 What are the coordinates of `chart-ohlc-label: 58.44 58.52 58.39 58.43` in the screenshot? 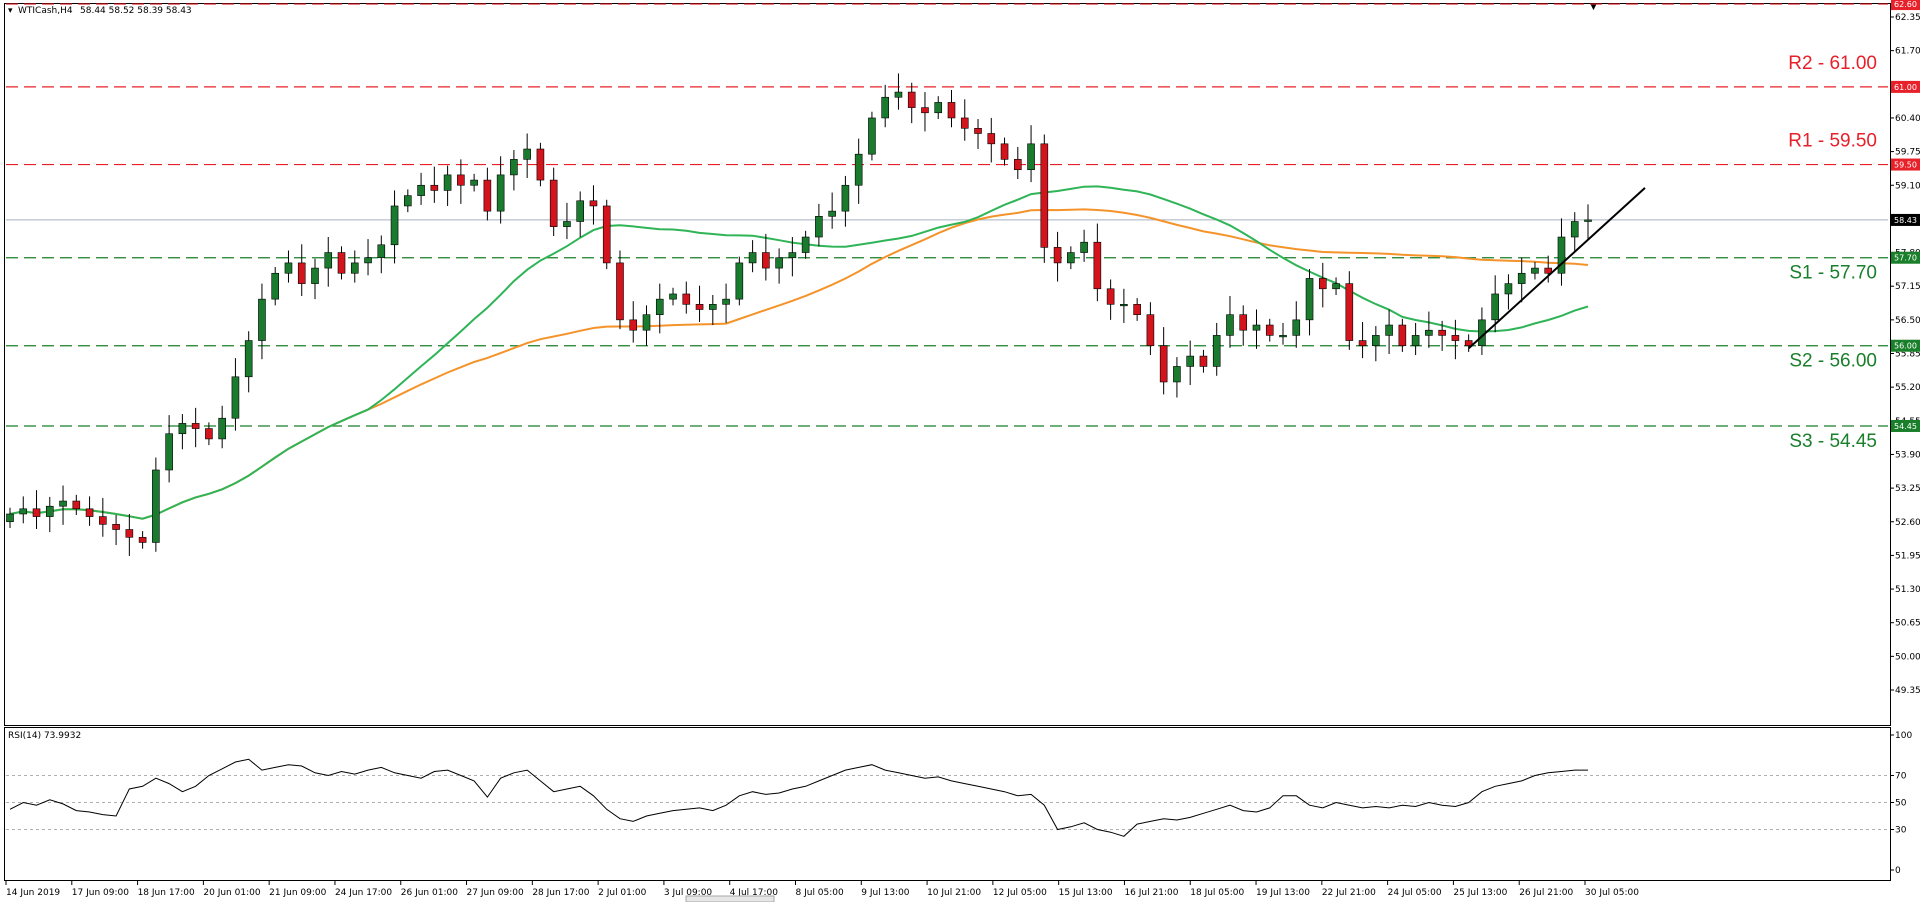 It's located at (136, 11).